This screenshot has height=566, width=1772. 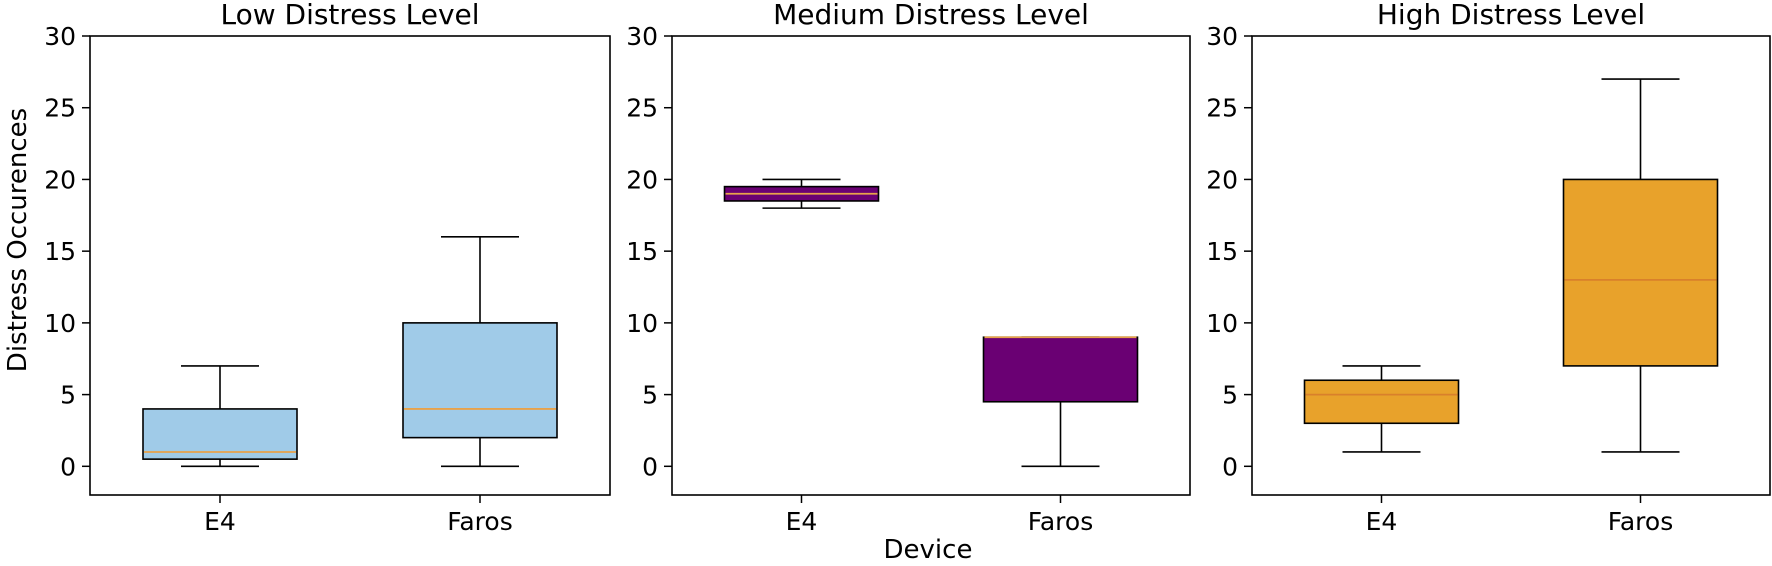 What do you see at coordinates (349, 15) in the screenshot?
I see `panel-title: Low Distress Level` at bounding box center [349, 15].